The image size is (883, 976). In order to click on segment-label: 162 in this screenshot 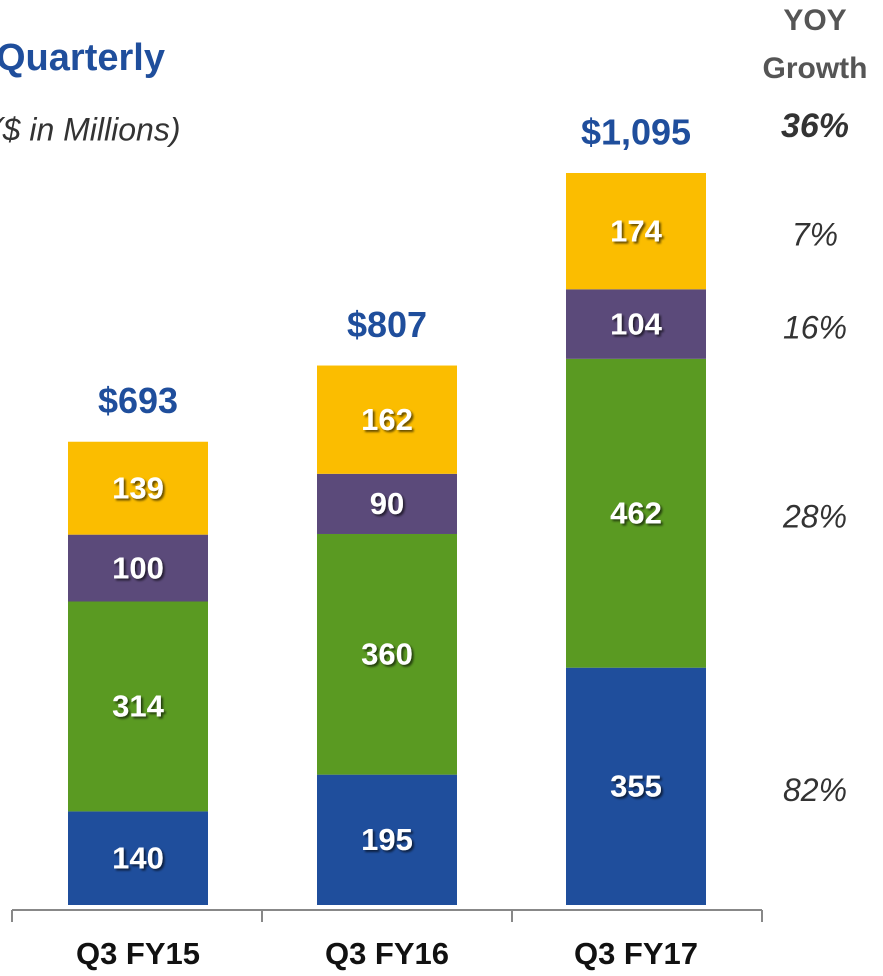, I will do `click(387, 419)`.